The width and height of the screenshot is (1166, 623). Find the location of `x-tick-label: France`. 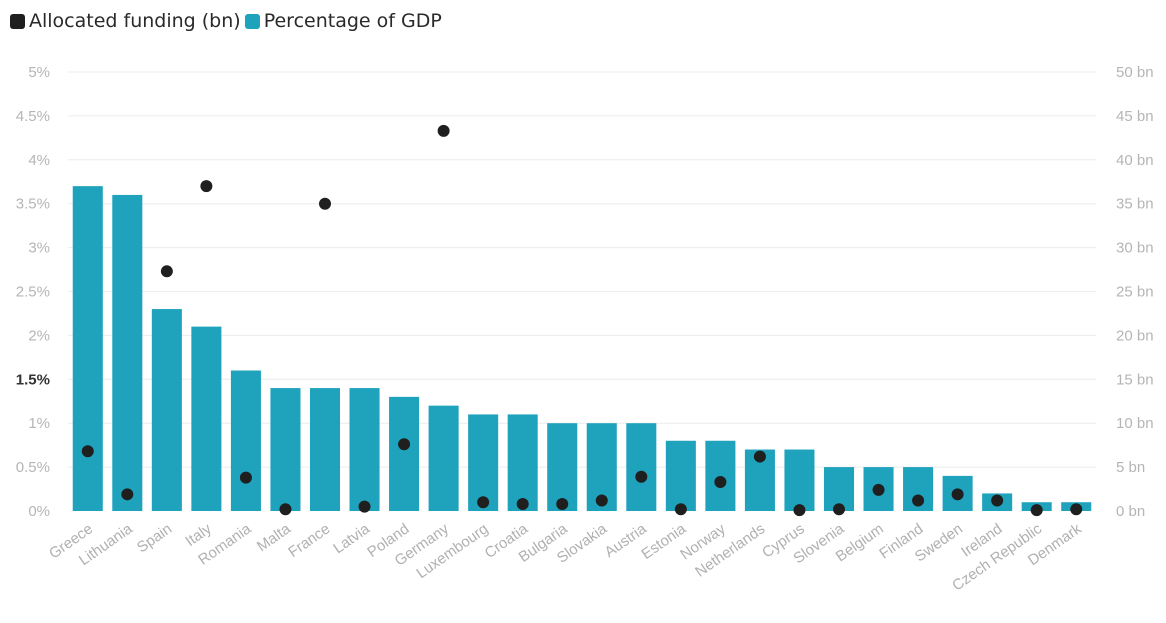

x-tick-label: France is located at coordinates (309, 540).